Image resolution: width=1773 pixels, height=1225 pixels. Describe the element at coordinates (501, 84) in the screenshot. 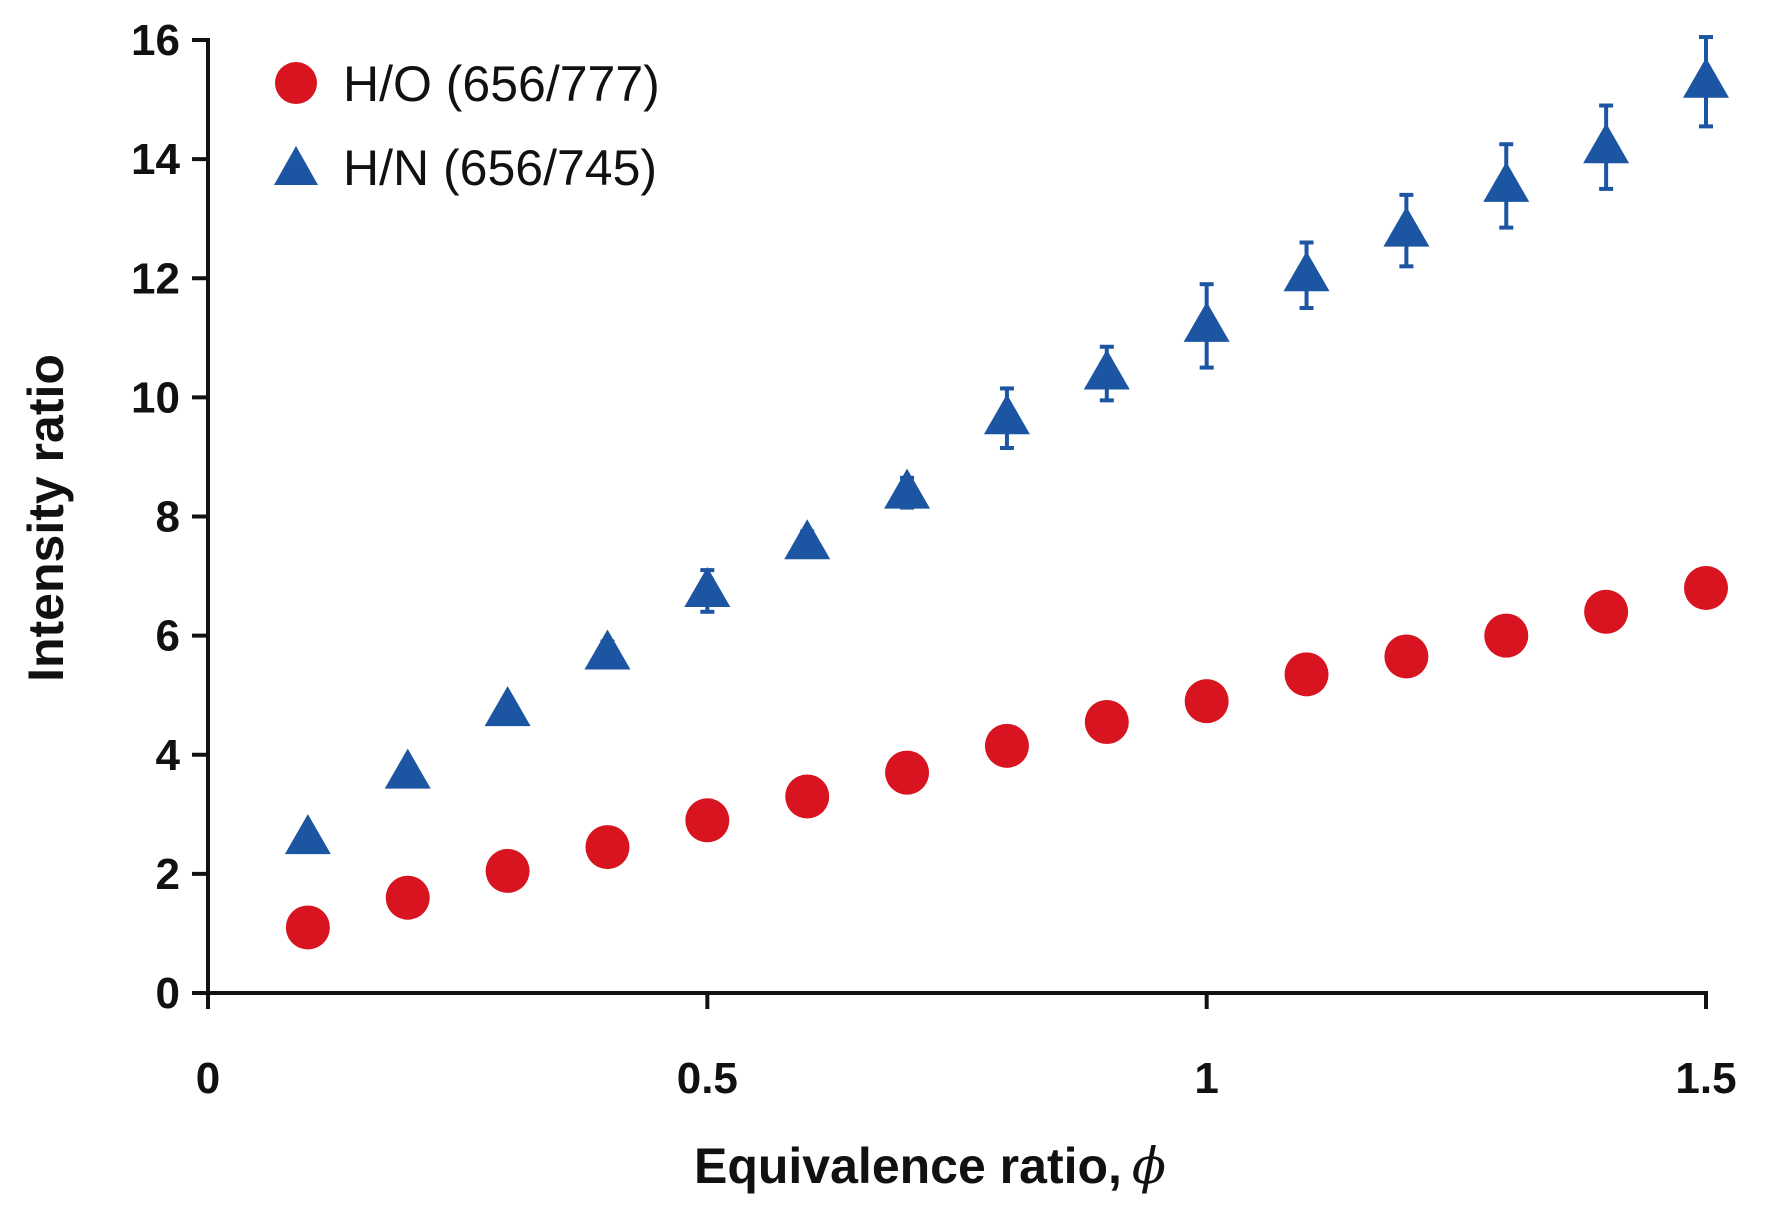

I see `legend-label-h-o: H/O (656/777)` at that location.